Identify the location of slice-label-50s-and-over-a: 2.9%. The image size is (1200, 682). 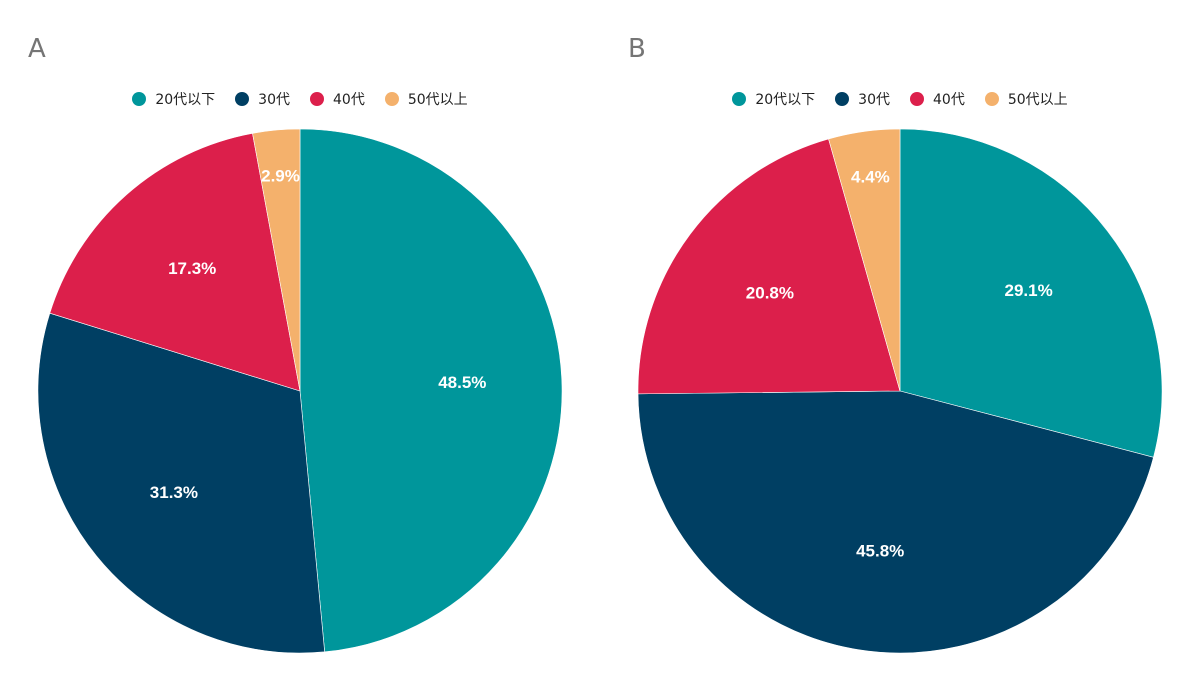
(280, 176).